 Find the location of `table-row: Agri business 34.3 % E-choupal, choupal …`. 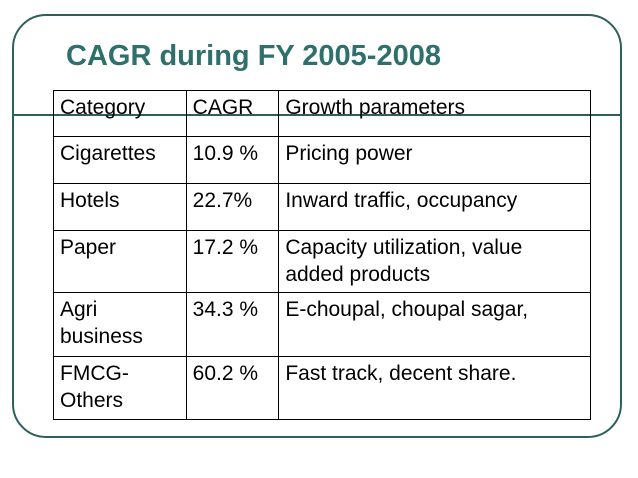

table-row: Agri business 34.3 % E-choupal, choupal … is located at coordinates (322, 324).